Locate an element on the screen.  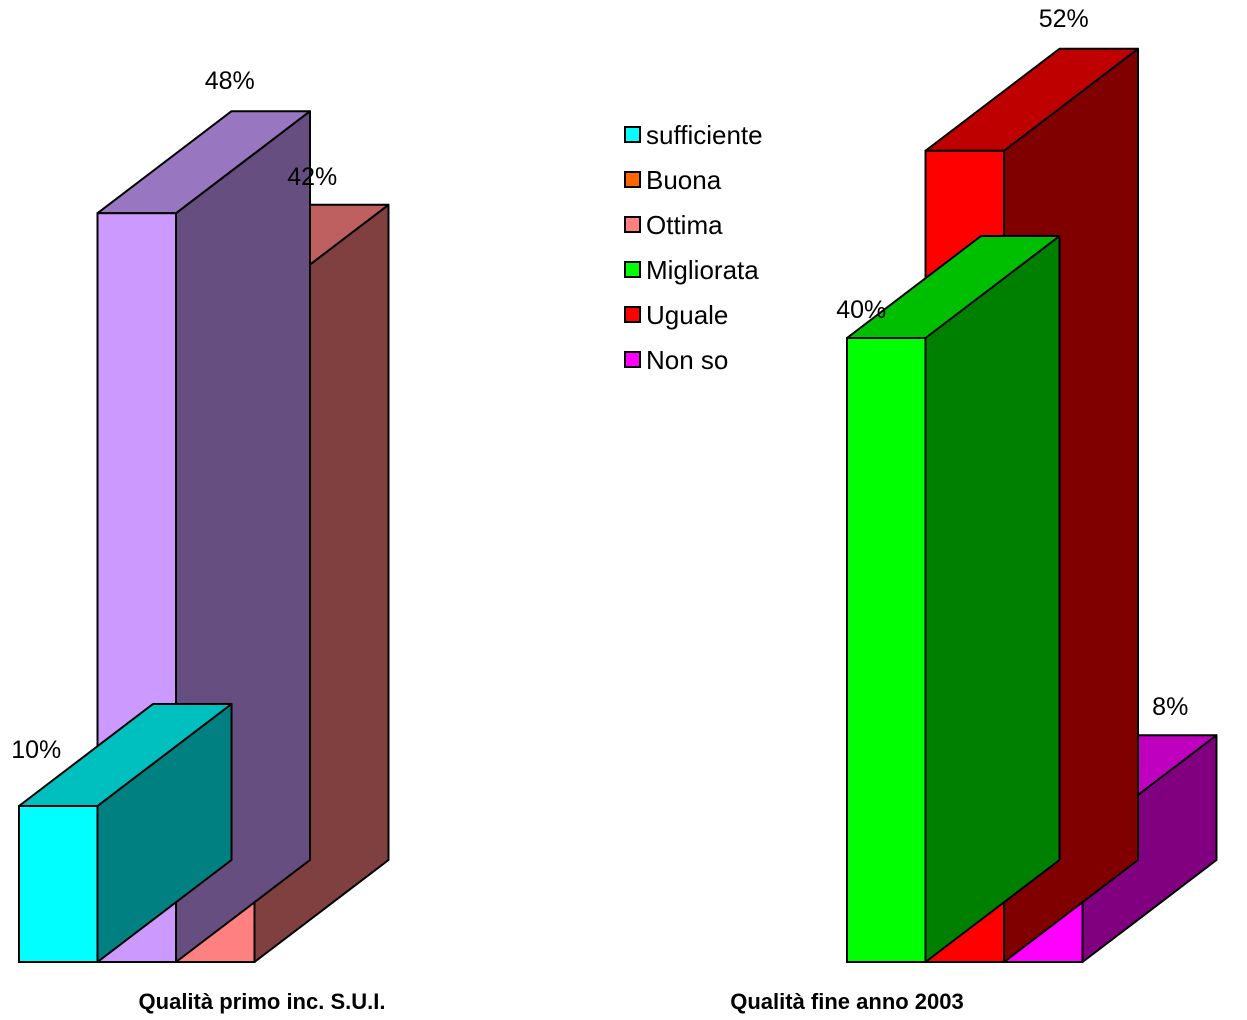
legend-item-migliorata: Migliorata is located at coordinates (693, 269).